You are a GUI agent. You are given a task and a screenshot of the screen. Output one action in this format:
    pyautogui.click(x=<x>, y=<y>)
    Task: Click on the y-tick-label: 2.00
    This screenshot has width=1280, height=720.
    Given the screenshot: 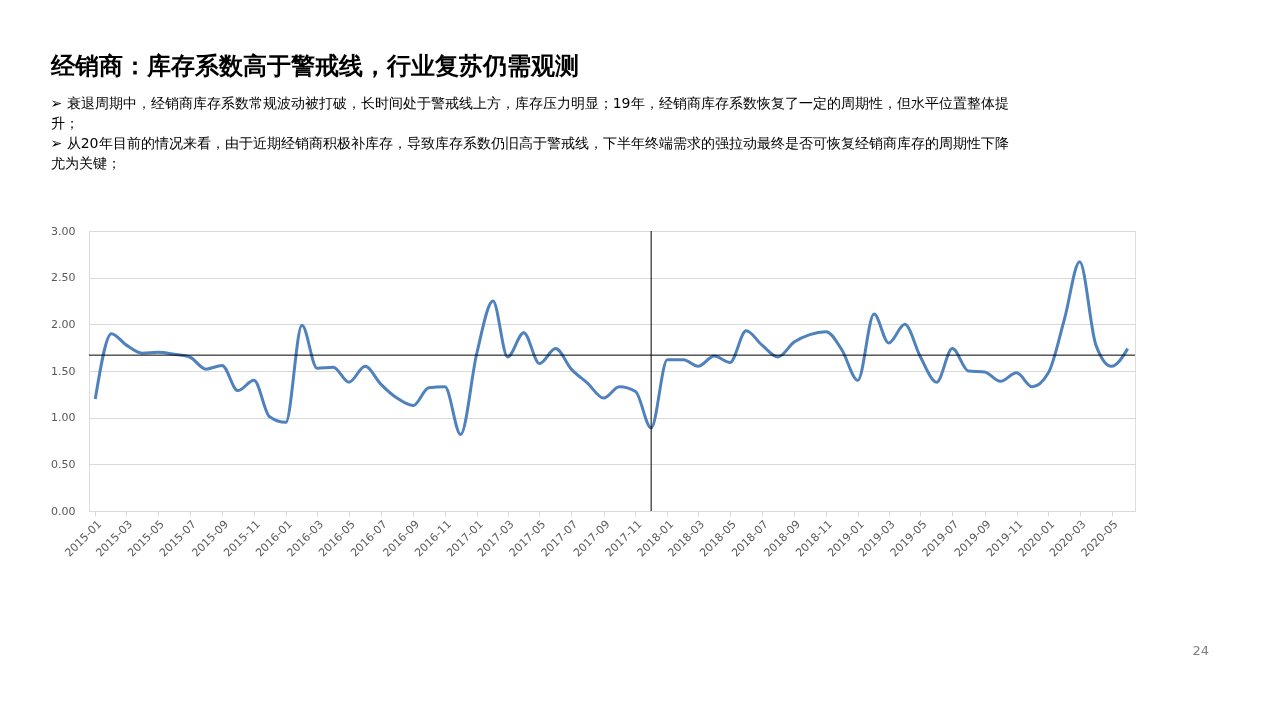 What is the action you would take?
    pyautogui.click(x=63, y=324)
    